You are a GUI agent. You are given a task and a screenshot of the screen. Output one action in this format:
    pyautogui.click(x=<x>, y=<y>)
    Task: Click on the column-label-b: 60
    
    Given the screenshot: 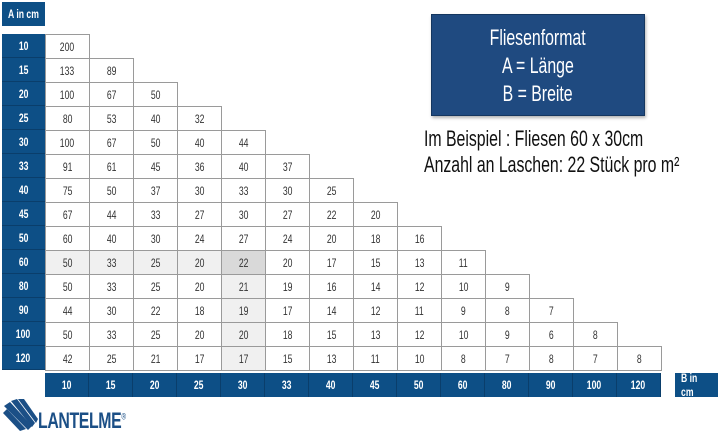 What is the action you would take?
    pyautogui.click(x=463, y=385)
    